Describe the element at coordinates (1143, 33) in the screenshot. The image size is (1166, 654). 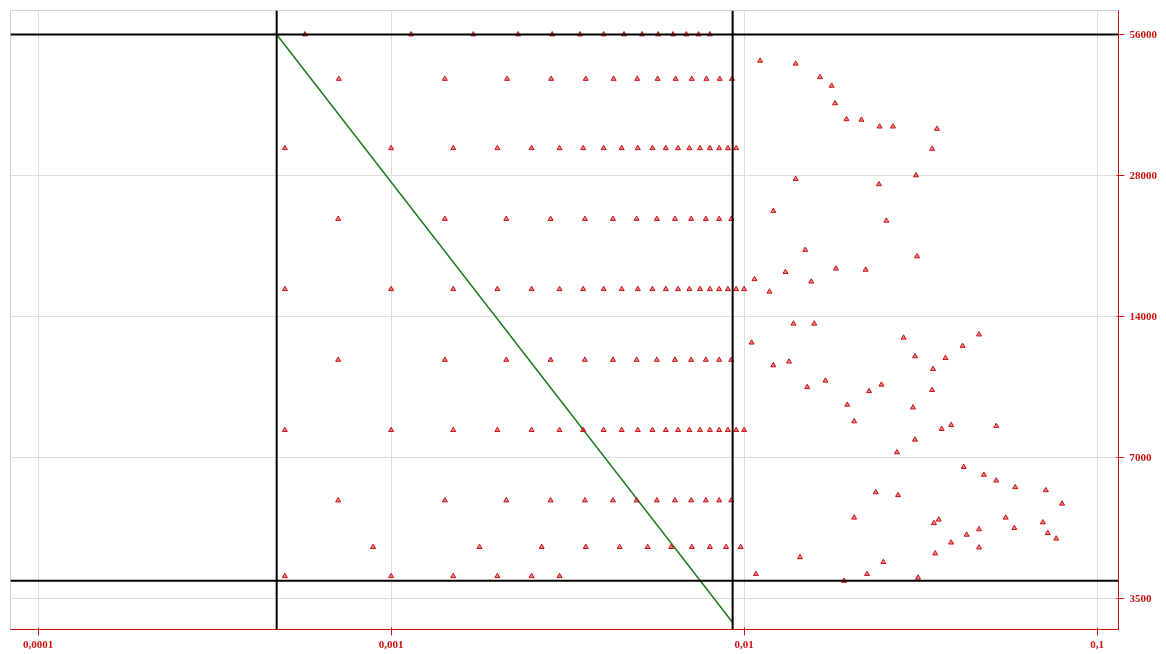
I see `y-tick-label: 56000` at that location.